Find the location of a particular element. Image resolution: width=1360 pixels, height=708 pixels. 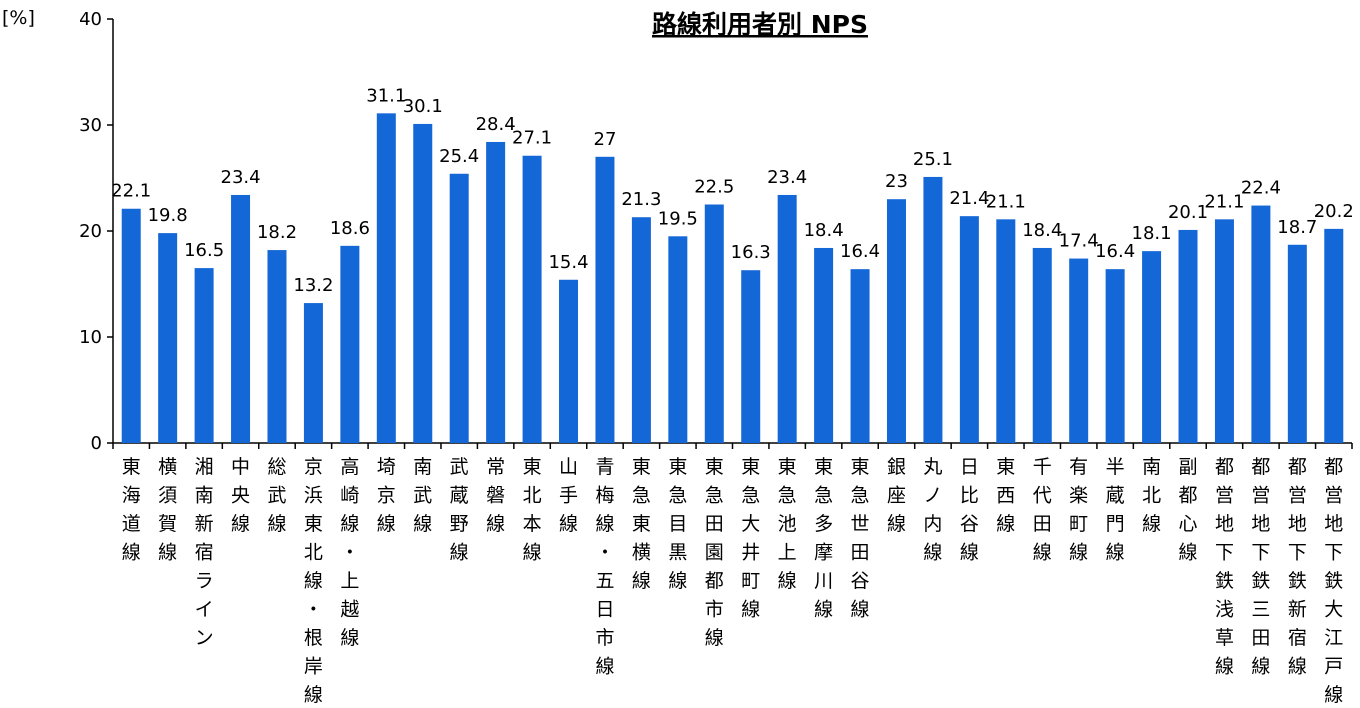

x-tick-label: 東急目黒線 is located at coordinates (677, 524).